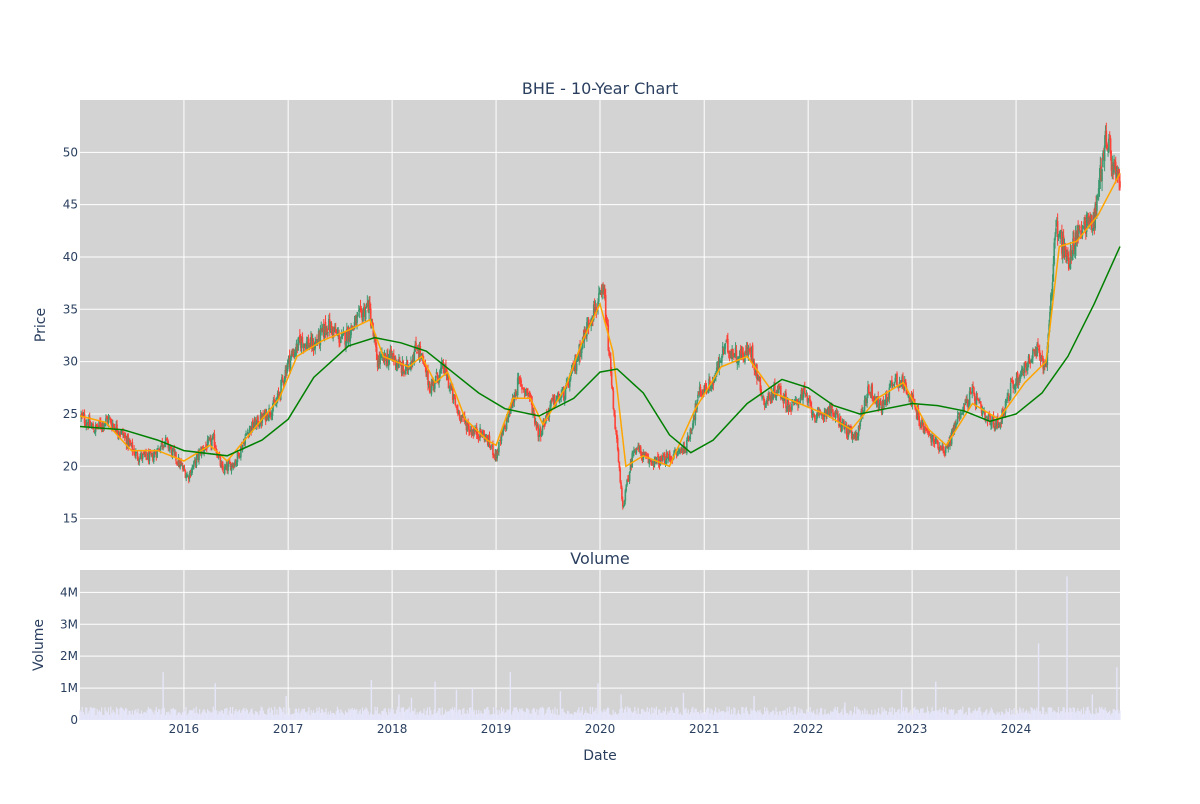 The height and width of the screenshot is (804, 1200). Describe the element at coordinates (600, 729) in the screenshot. I see `x-tick-label: 2020` at that location.